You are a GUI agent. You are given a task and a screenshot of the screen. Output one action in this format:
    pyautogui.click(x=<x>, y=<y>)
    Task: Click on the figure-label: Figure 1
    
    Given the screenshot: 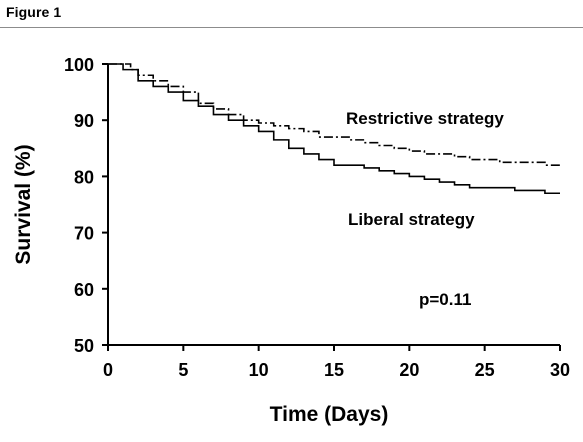 What is the action you would take?
    pyautogui.click(x=34, y=12)
    